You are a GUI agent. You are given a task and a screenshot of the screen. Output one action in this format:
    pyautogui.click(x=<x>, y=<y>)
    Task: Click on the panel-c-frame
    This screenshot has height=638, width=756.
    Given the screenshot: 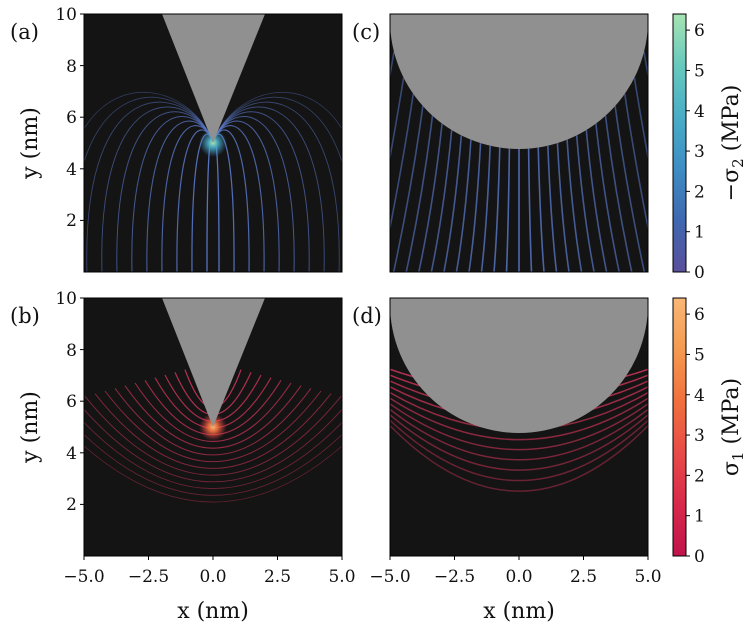 What is the action you would take?
    pyautogui.click(x=519, y=143)
    